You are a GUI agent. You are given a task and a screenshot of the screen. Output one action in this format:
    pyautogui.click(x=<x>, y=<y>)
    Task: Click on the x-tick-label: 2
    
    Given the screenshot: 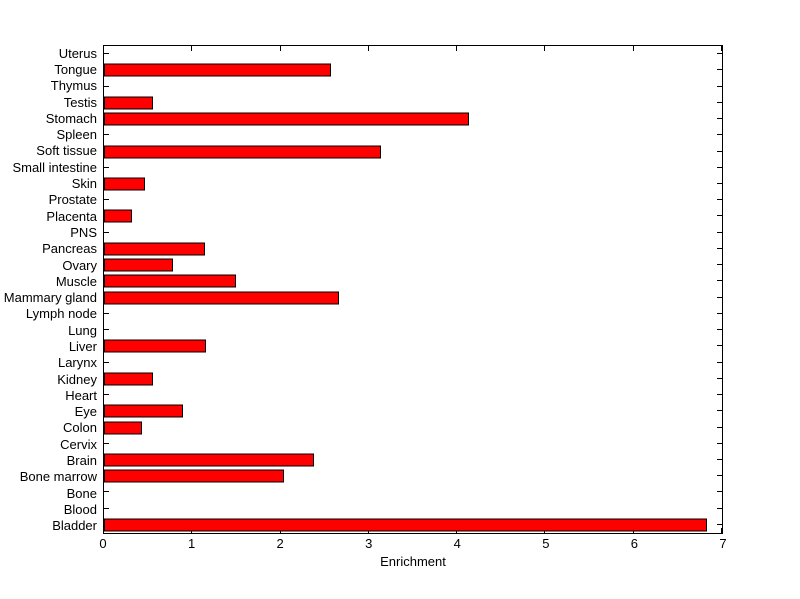 What is the action you would take?
    pyautogui.click(x=280, y=543)
    